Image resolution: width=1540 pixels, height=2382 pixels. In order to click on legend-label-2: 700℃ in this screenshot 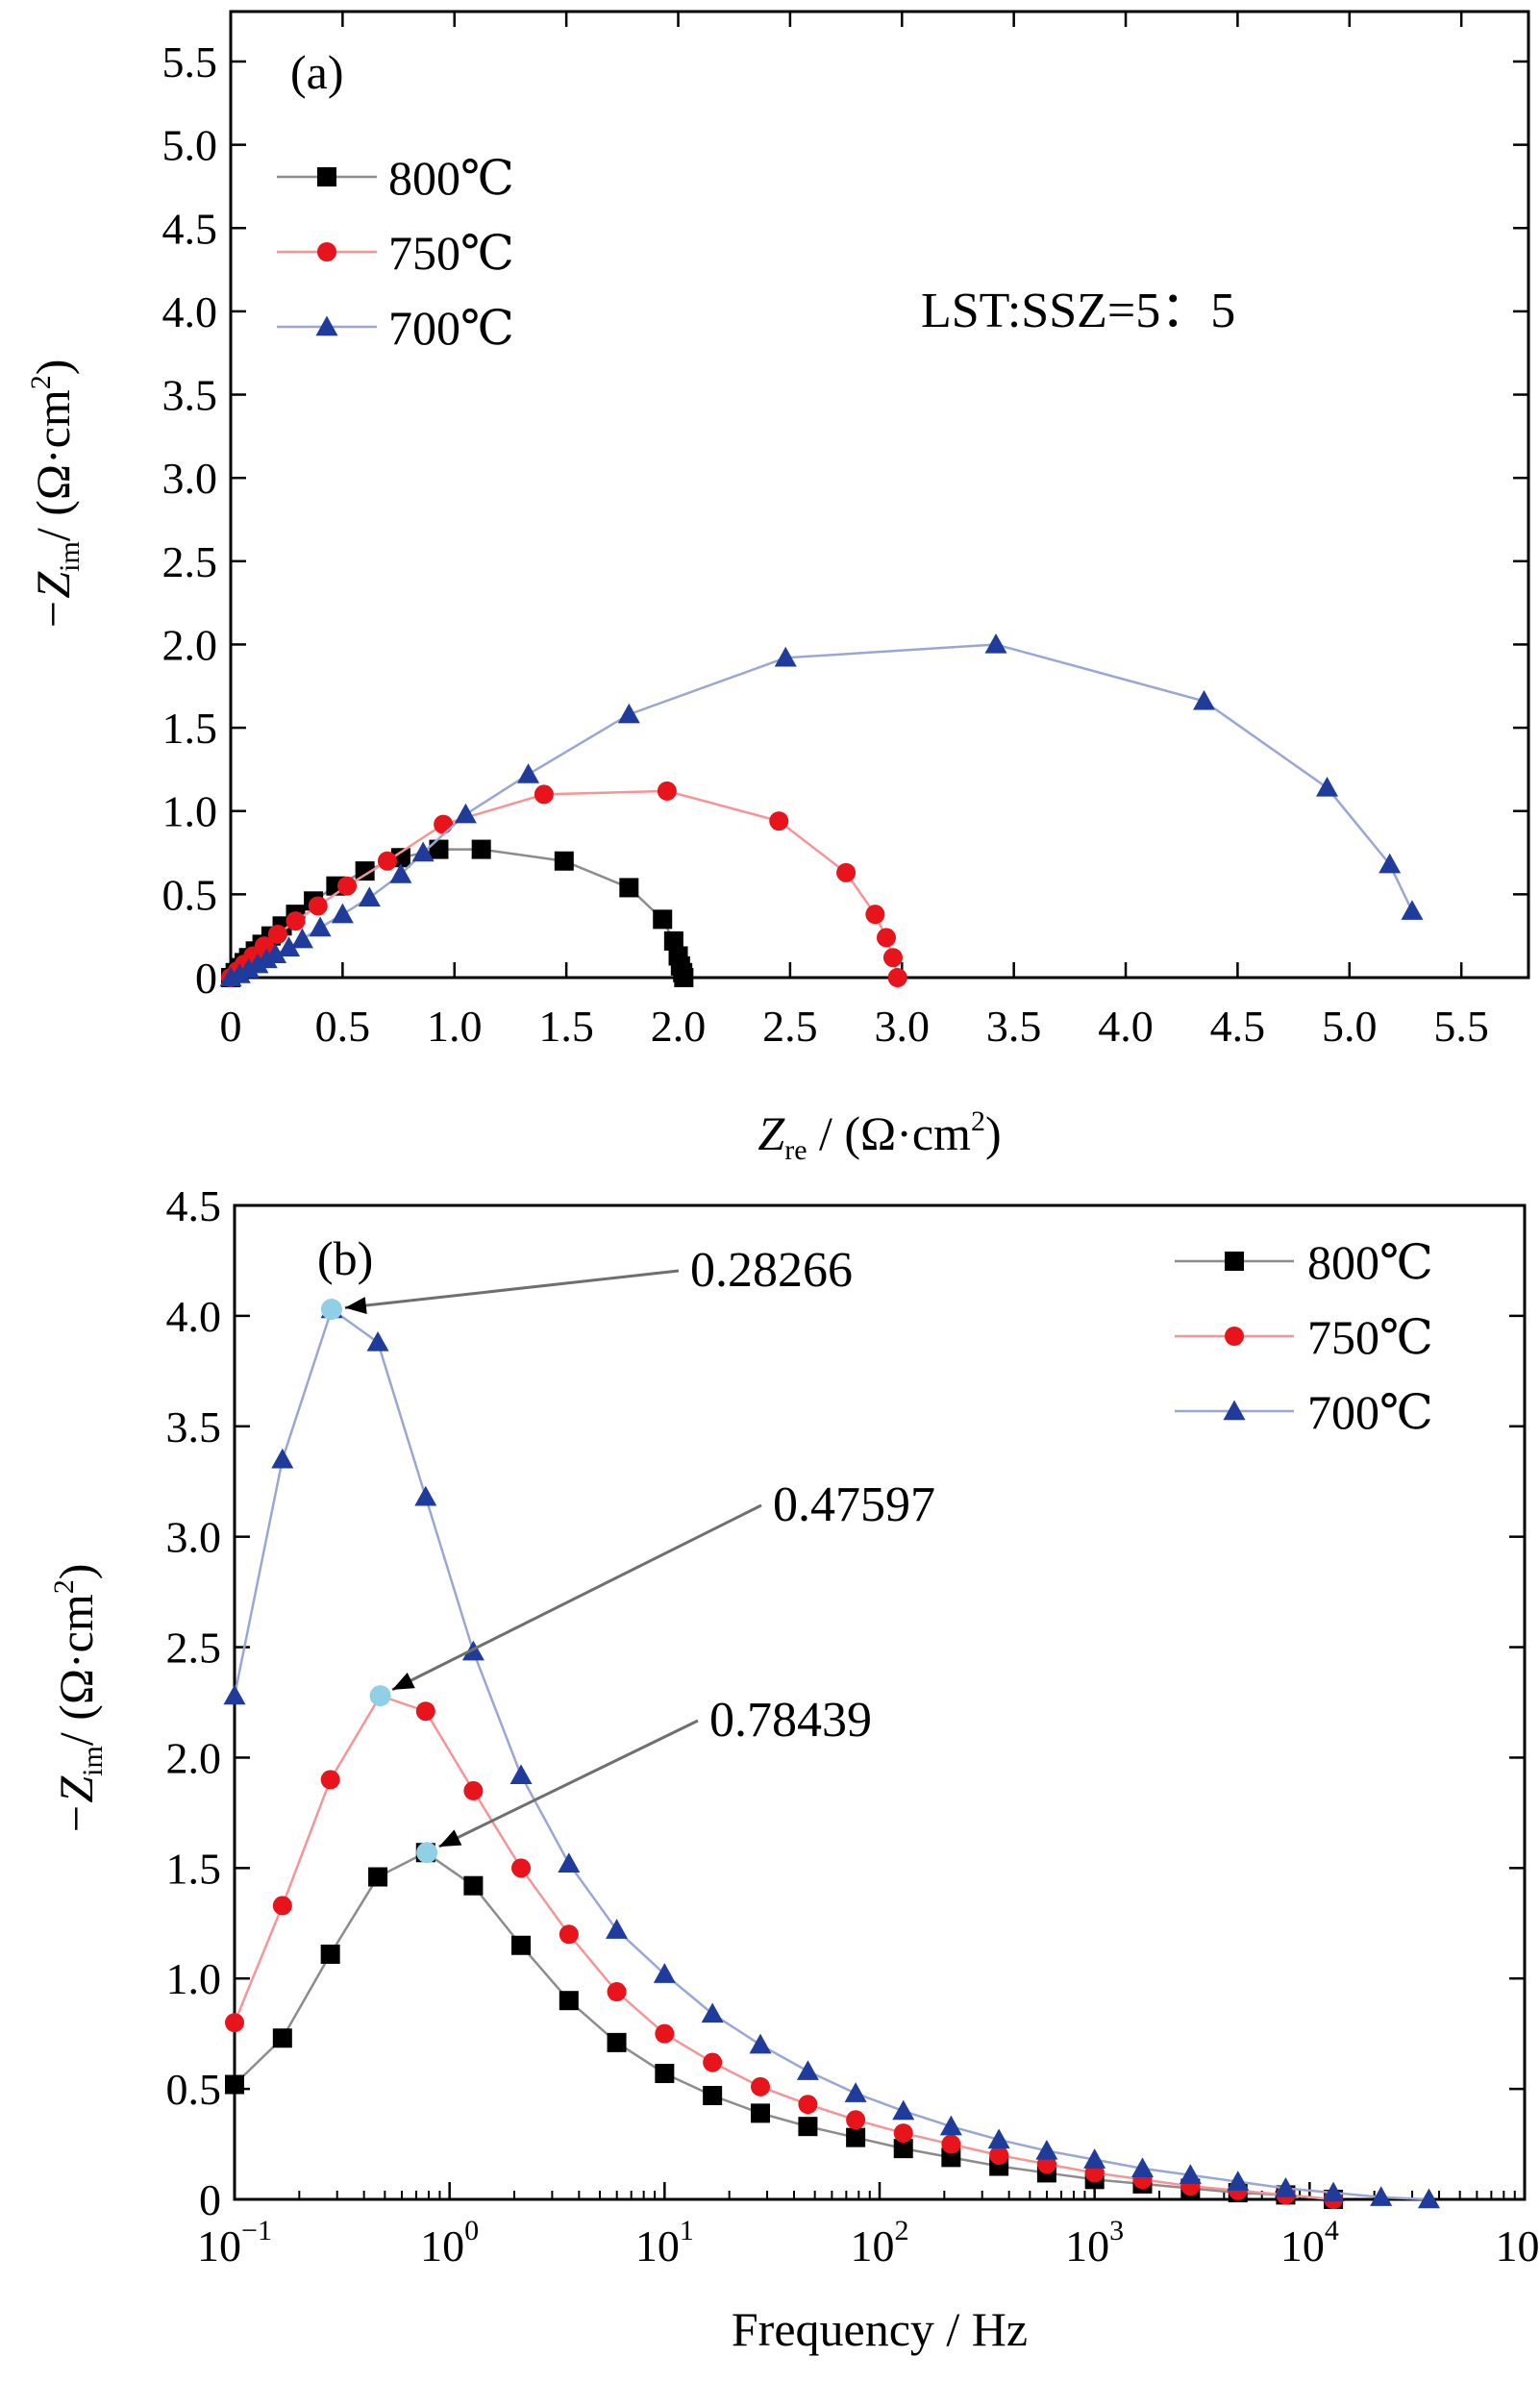, I will do `click(1370, 1412)`.